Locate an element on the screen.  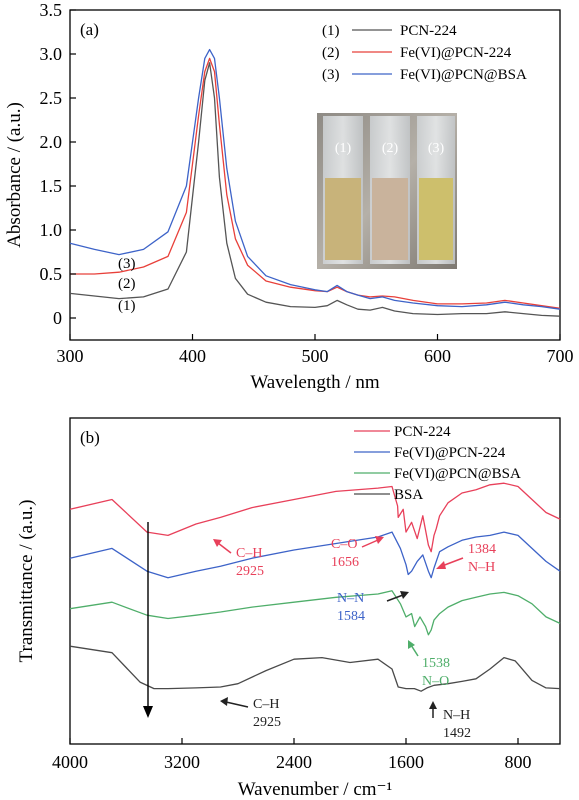
annot-arrowhead-ch-black is located at coordinates (224, 701).